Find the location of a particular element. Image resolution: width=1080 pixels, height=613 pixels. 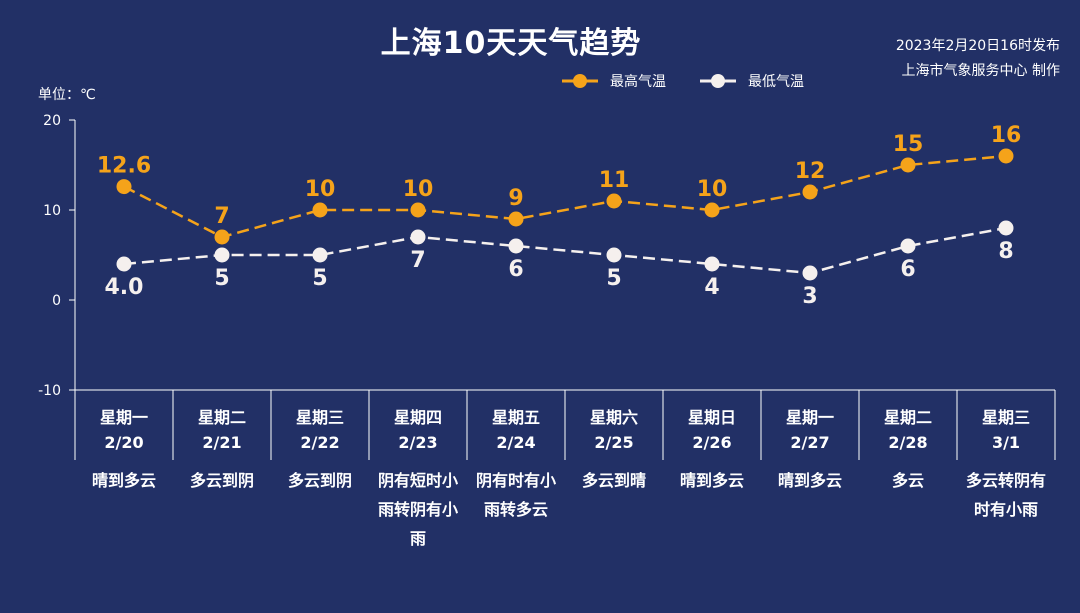

series-0-data-label: 12.6 is located at coordinates (124, 166).